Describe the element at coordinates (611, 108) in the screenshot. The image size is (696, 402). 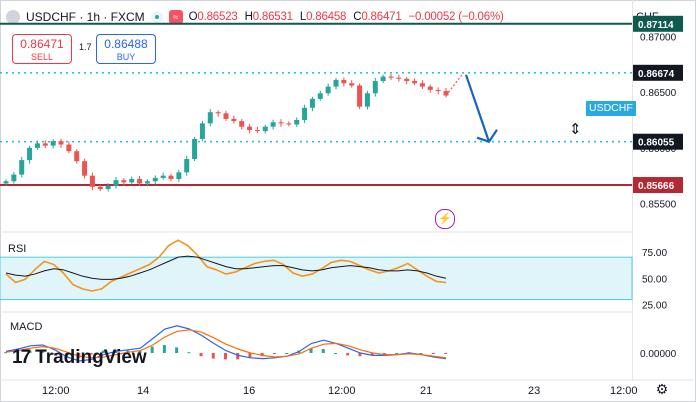
I see `symbol-price-tag: USDCHF` at that location.